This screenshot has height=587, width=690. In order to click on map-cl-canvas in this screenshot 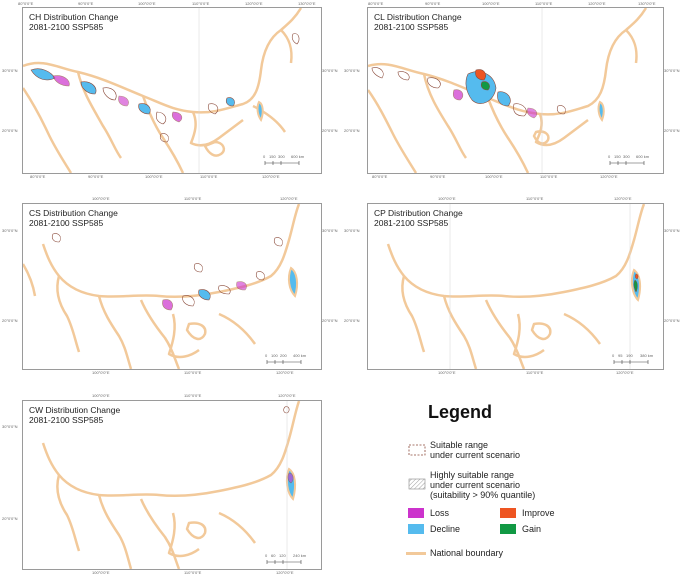, I will do `click(508, 90)`.